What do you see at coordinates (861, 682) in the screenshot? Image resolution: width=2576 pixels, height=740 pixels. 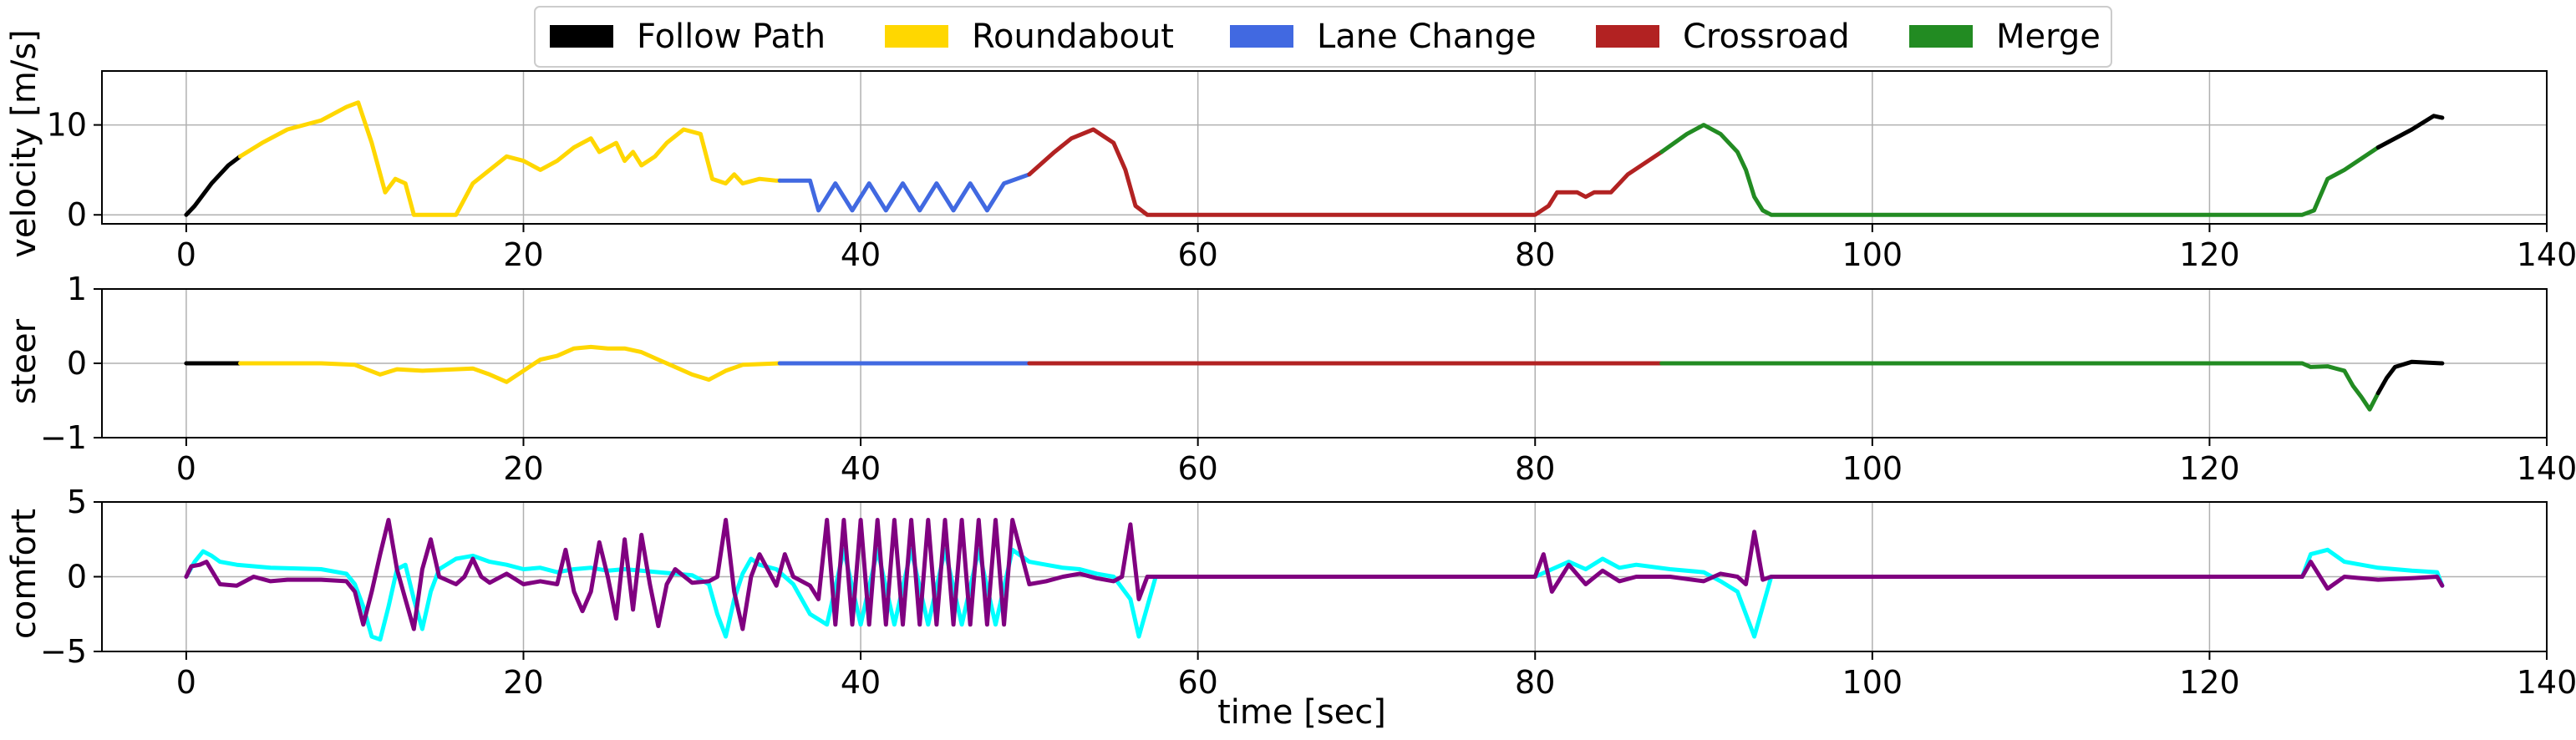 I see `comfort-xtick-label: 40` at bounding box center [861, 682].